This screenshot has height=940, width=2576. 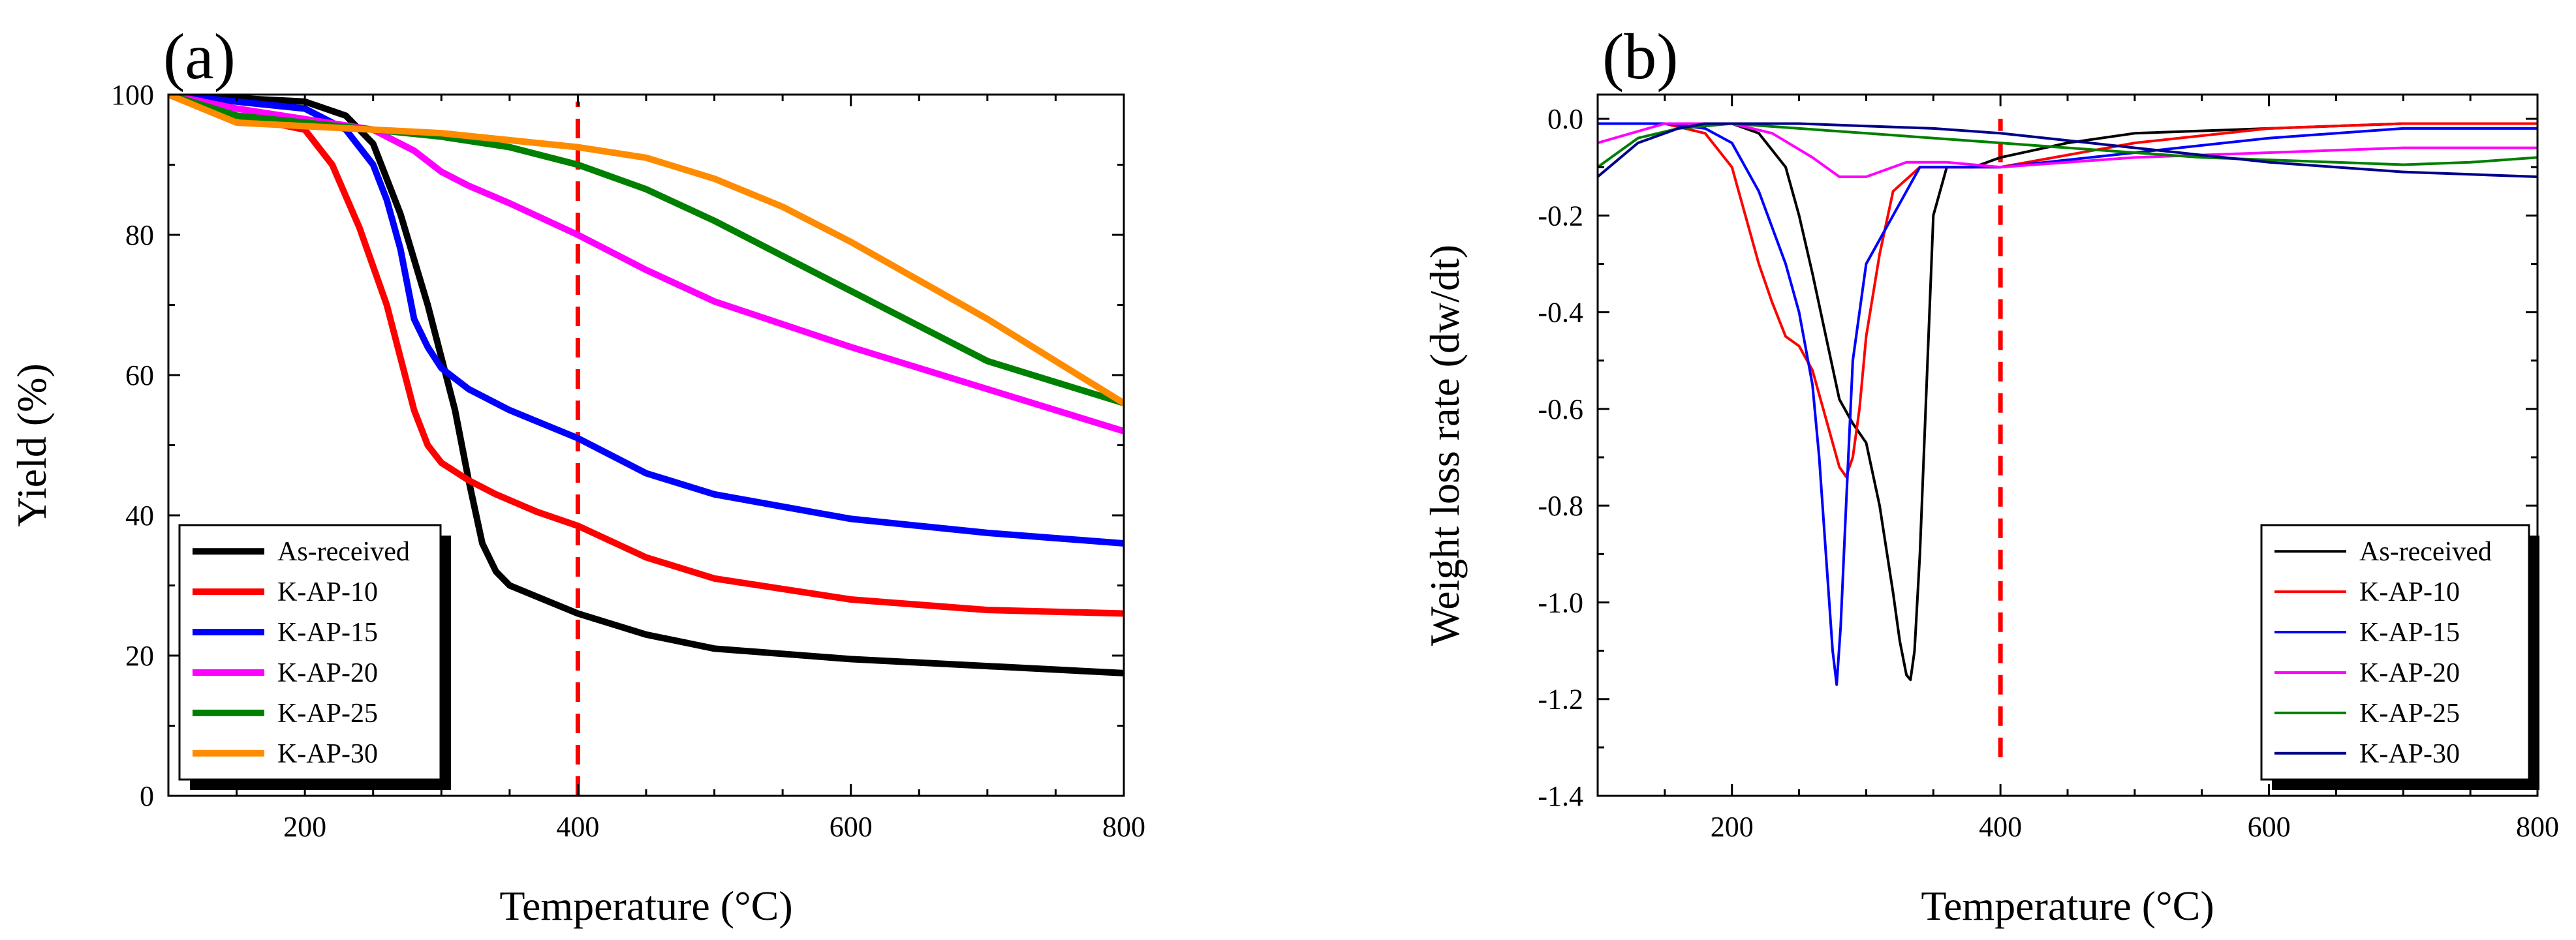 What do you see at coordinates (31, 445) in the screenshot?
I see `y-axis-title: Yield (%)` at bounding box center [31, 445].